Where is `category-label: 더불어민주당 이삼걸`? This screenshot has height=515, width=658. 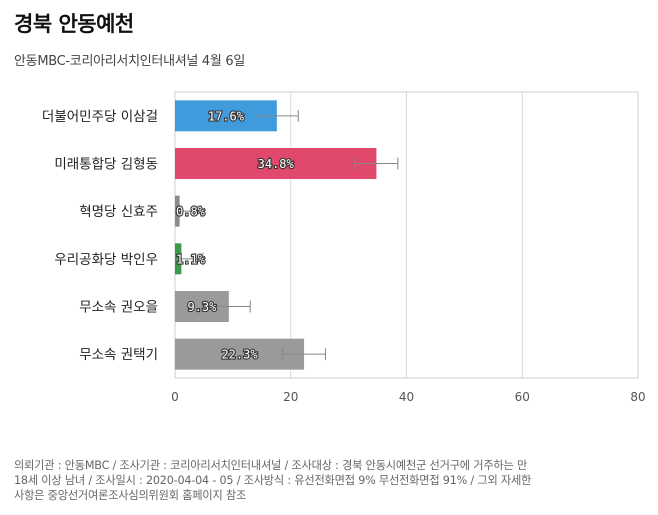 category-label: 더불어민주당 이삼걸 is located at coordinates (100, 117).